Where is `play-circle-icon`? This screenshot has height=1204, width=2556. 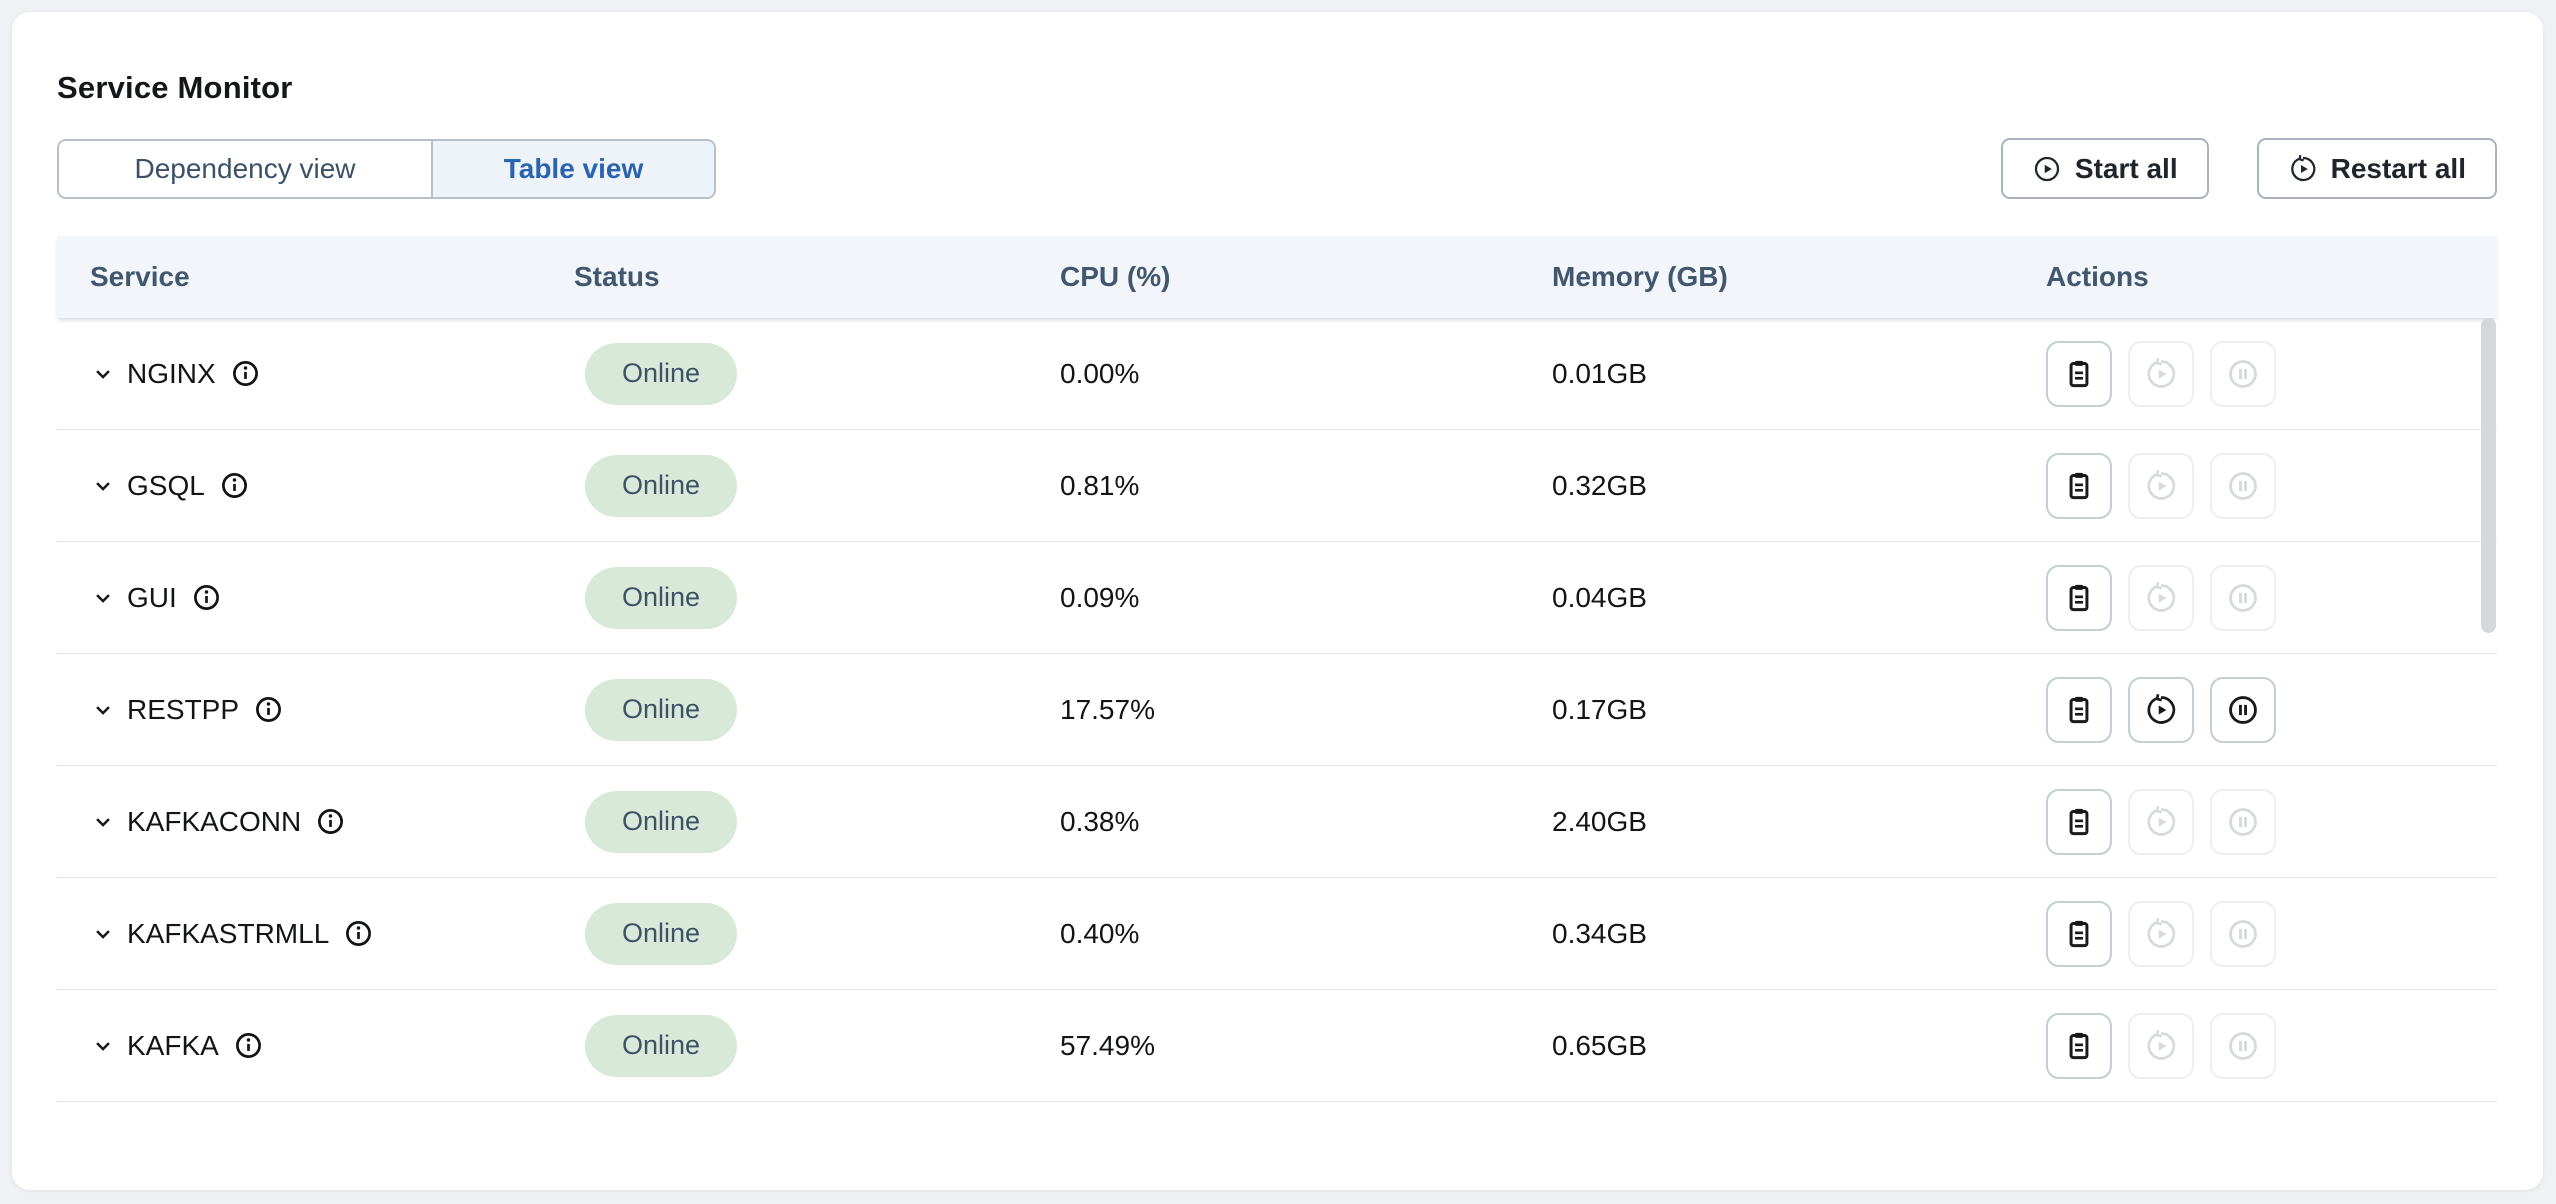
play-circle-icon is located at coordinates (2047, 169).